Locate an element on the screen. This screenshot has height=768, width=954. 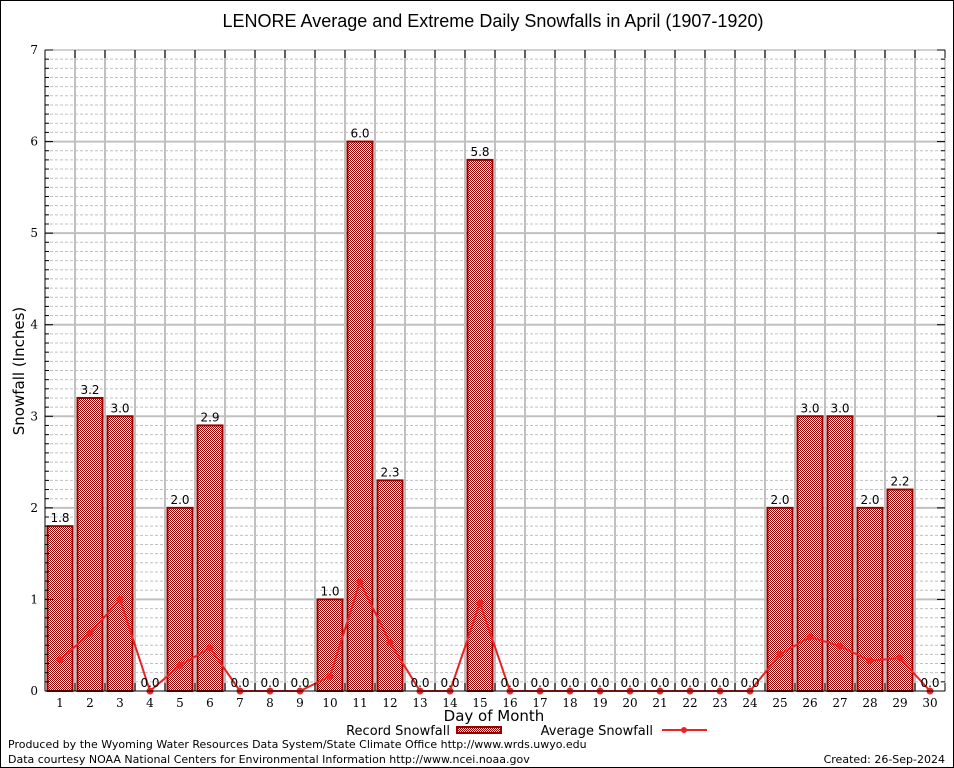
x-tick-label: 6 is located at coordinates (210, 703).